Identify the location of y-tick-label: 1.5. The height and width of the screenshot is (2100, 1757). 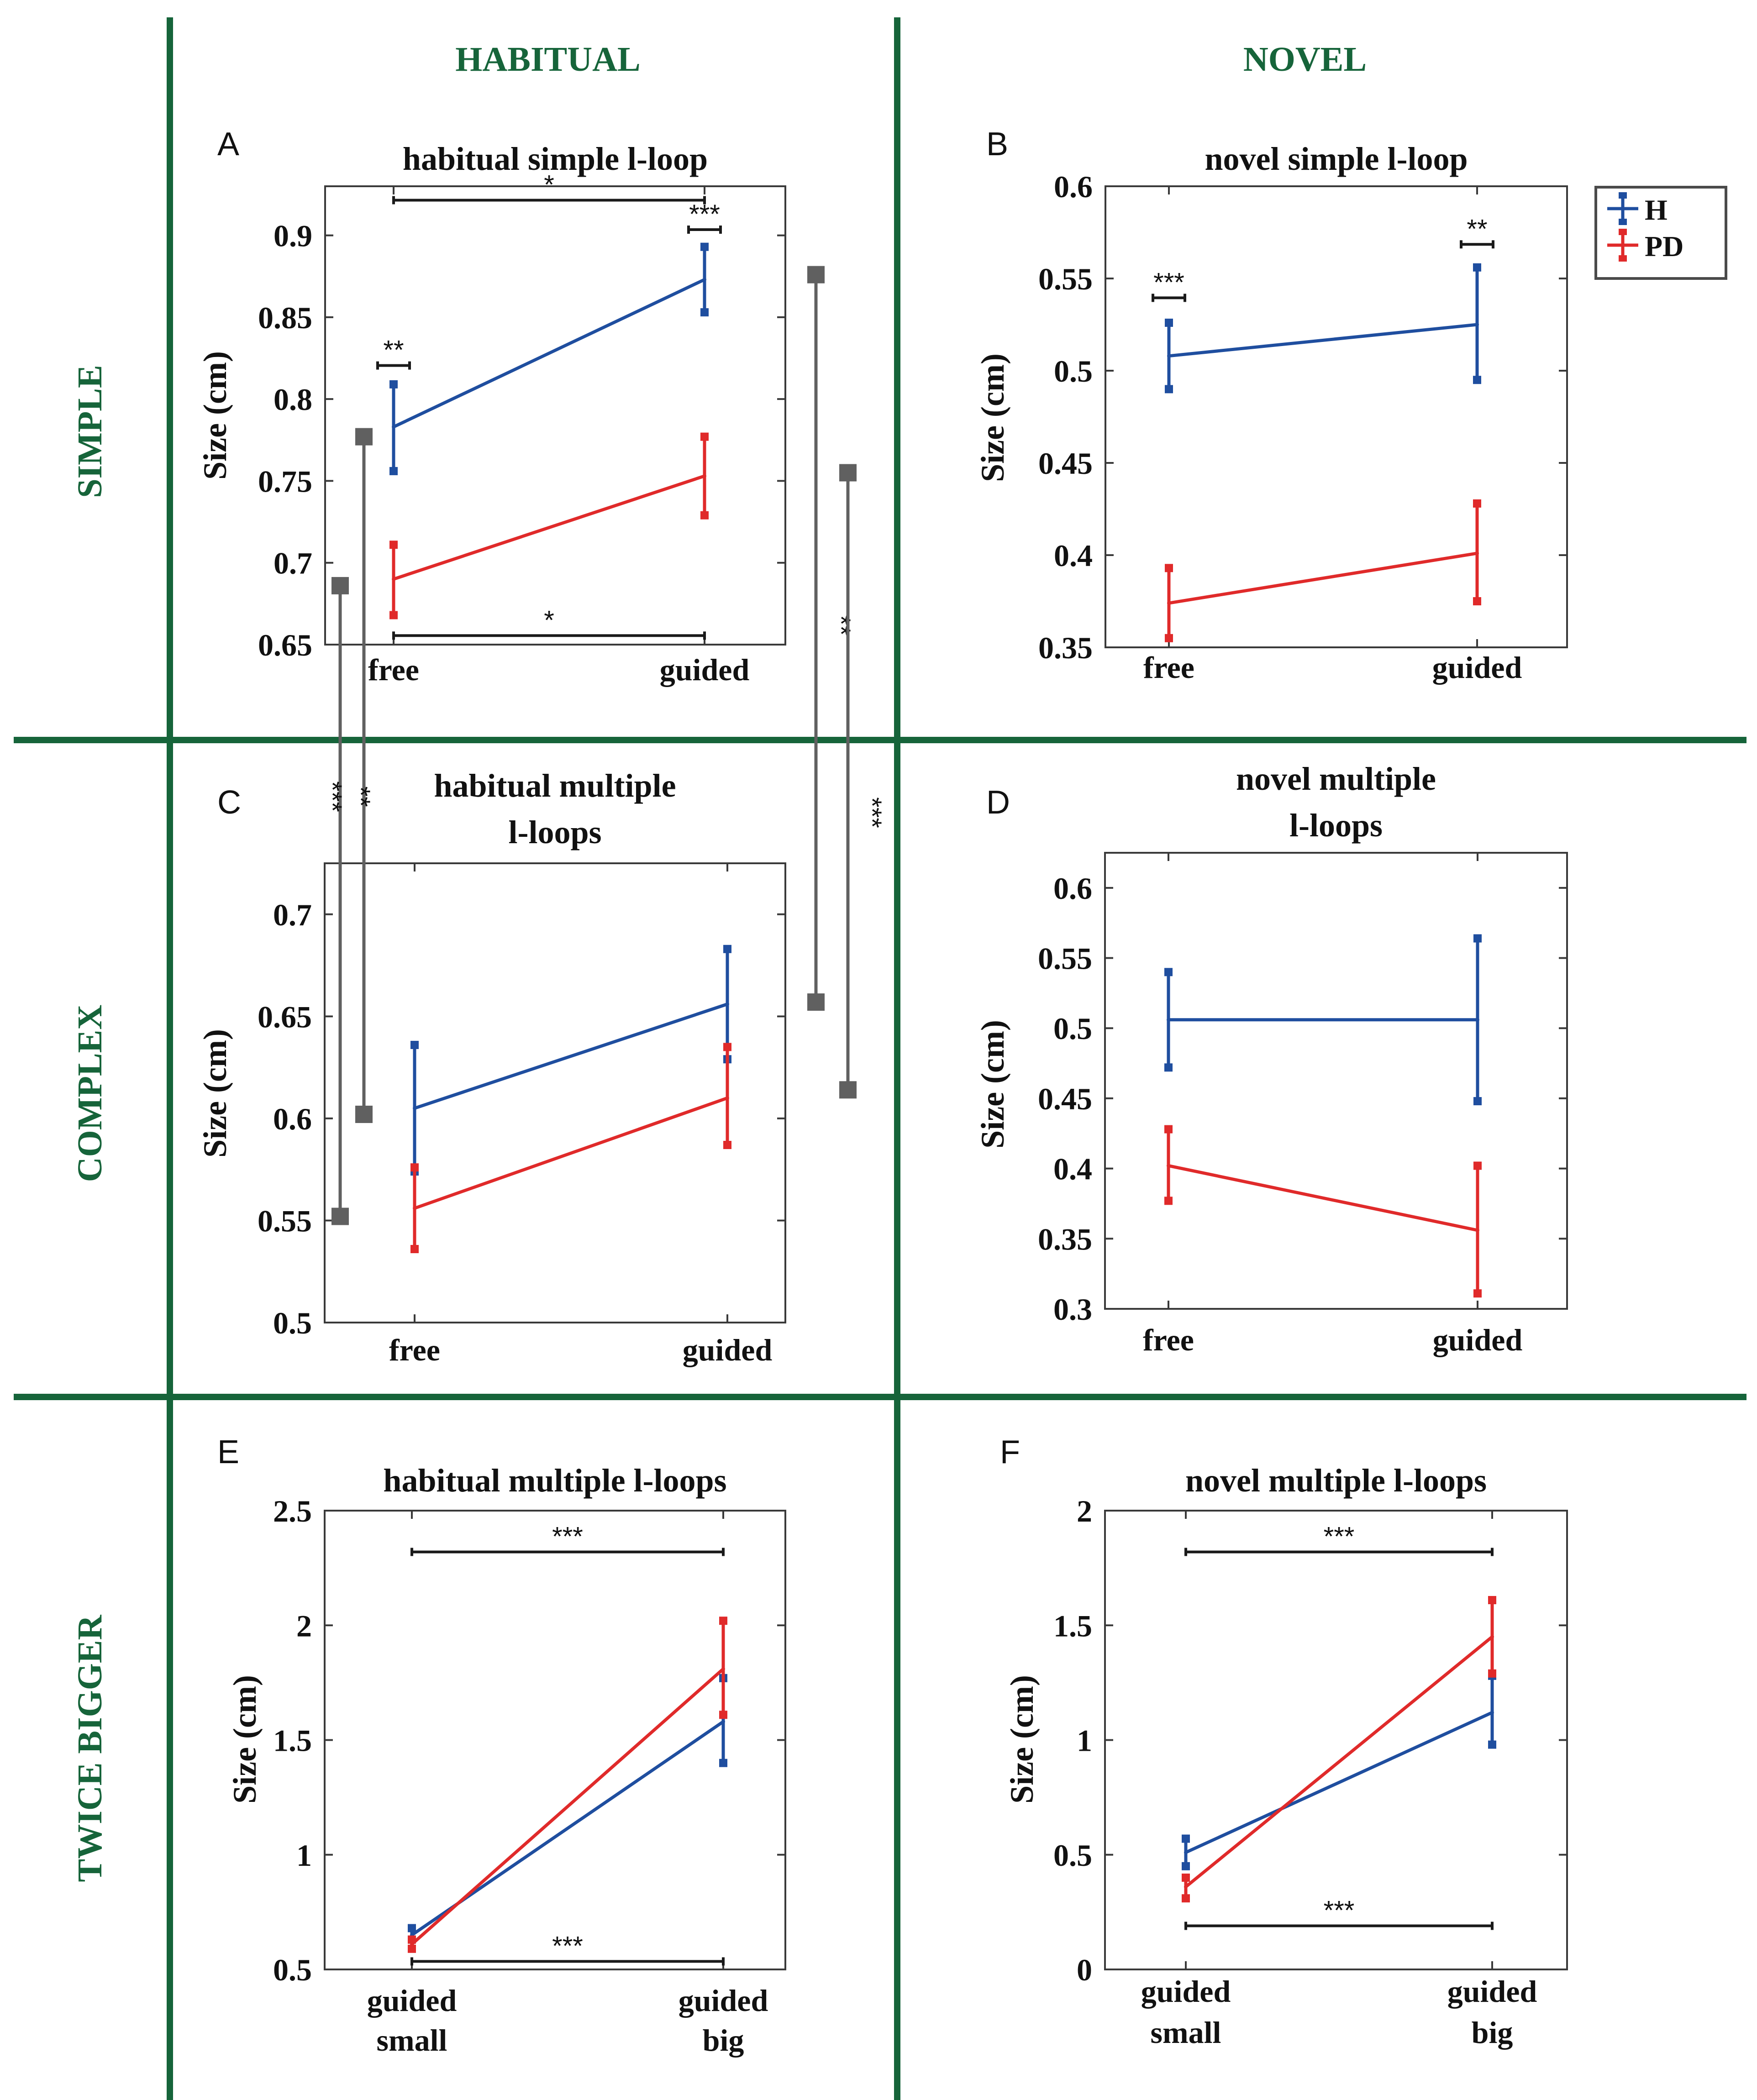
(1072, 1626).